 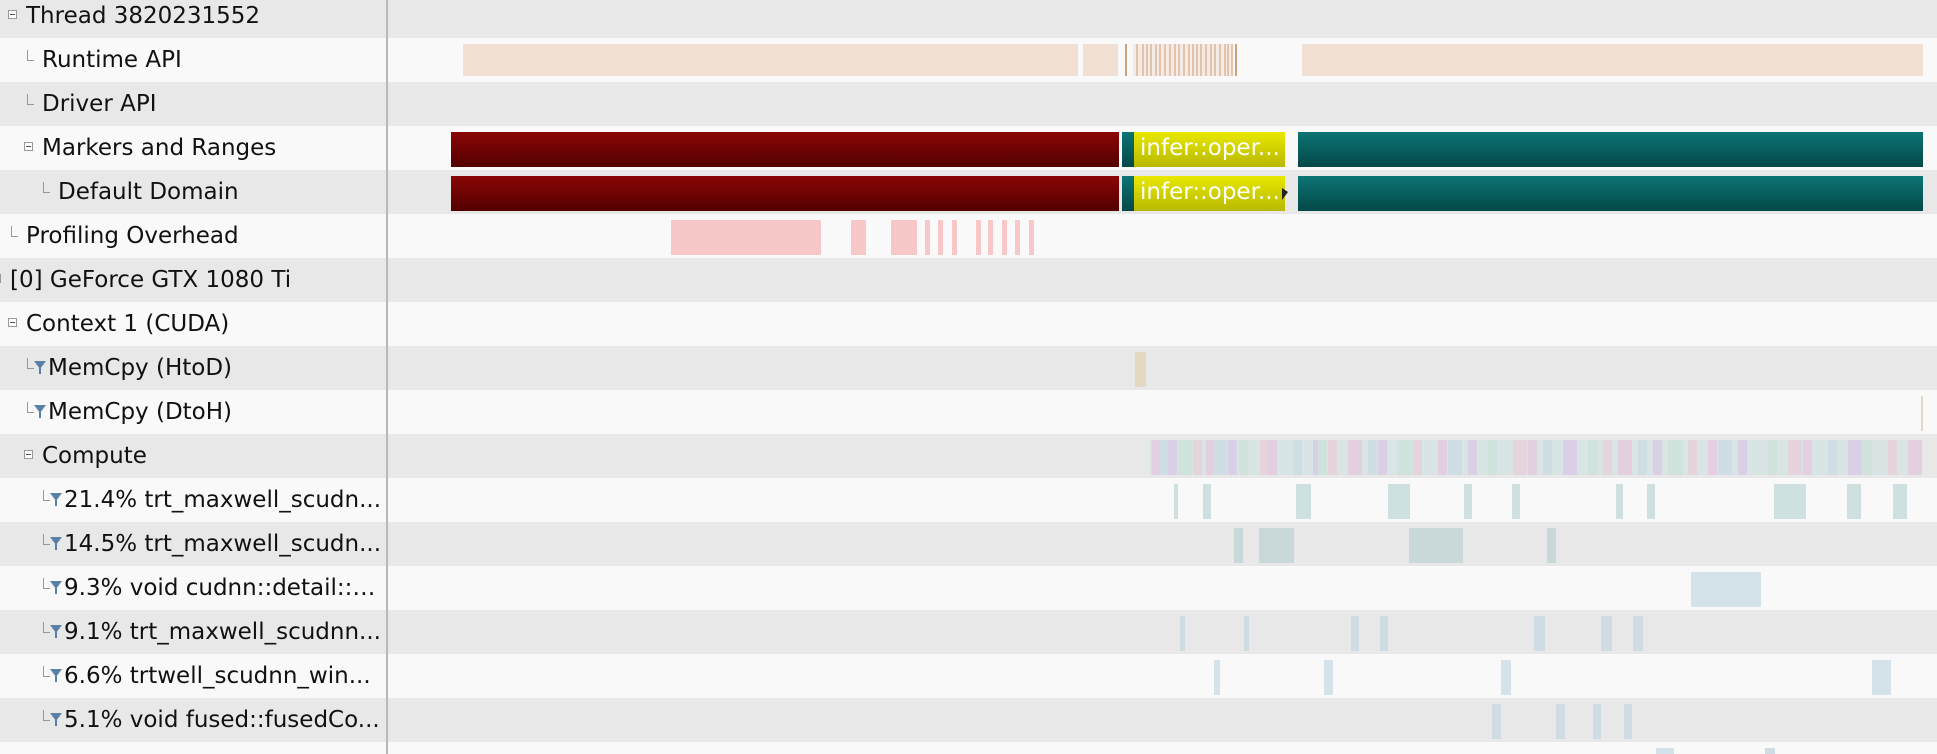 What do you see at coordinates (193, 324) in the screenshot?
I see `tree-row: Context 1 (CUDA)` at bounding box center [193, 324].